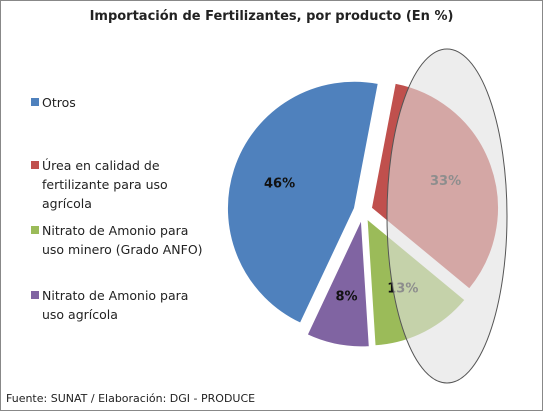  I want to click on data-label: 46%, so click(279, 183).